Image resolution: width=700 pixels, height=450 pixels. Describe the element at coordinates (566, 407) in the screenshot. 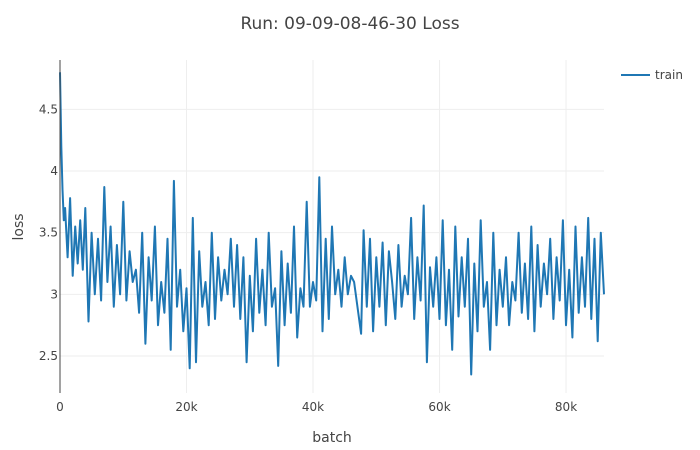

I see `x-tick-label: 80k` at that location.